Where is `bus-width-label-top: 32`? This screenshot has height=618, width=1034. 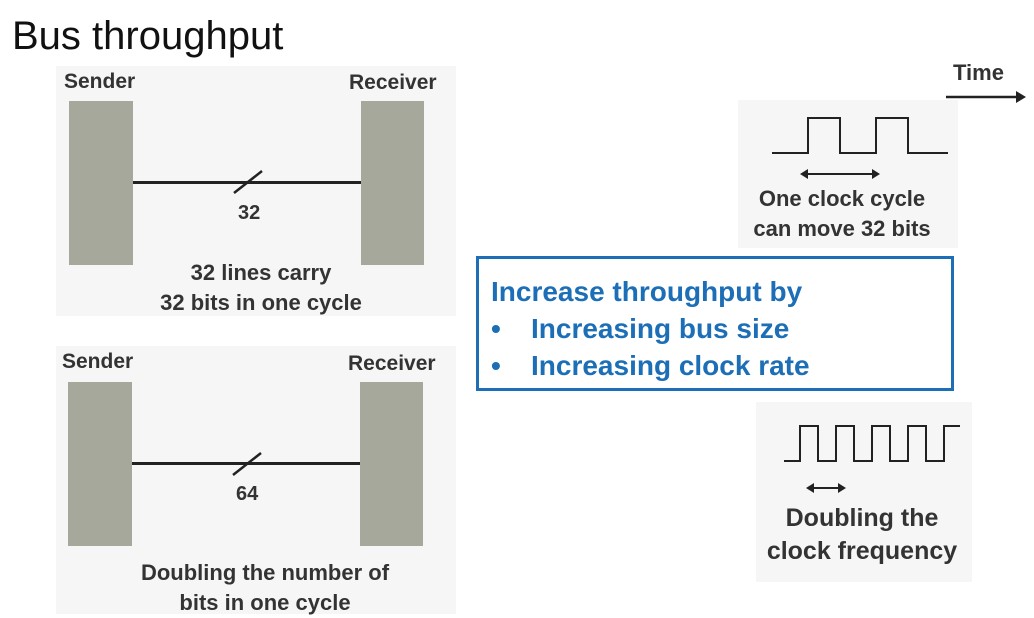 bus-width-label-top: 32 is located at coordinates (249, 213).